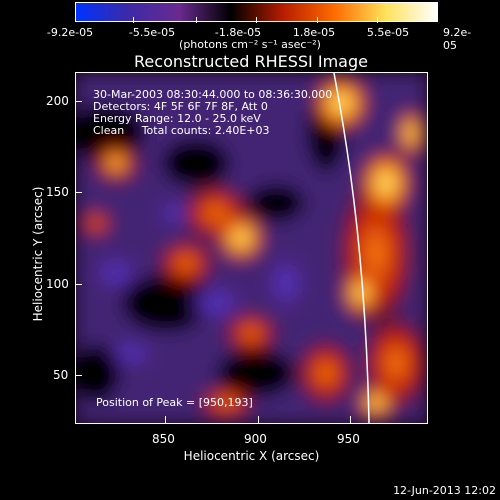  I want to click on colorbar-tick-label: -1.8e-05, so click(238, 32).